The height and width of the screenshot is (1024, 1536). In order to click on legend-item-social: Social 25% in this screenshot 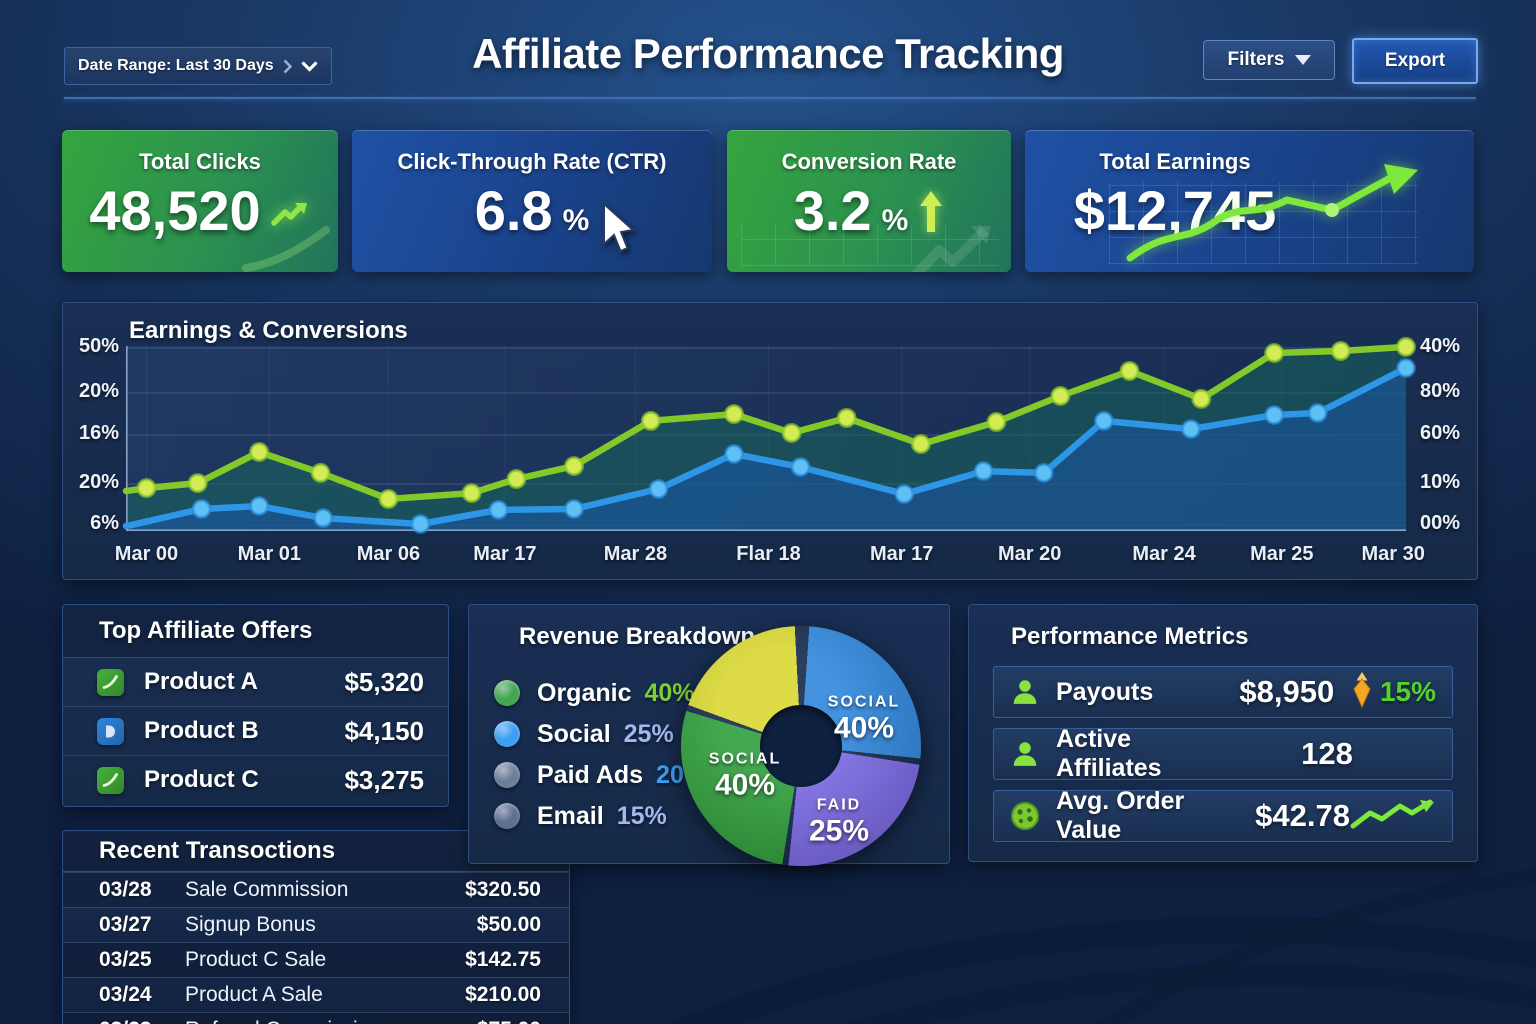, I will do `click(584, 734)`.